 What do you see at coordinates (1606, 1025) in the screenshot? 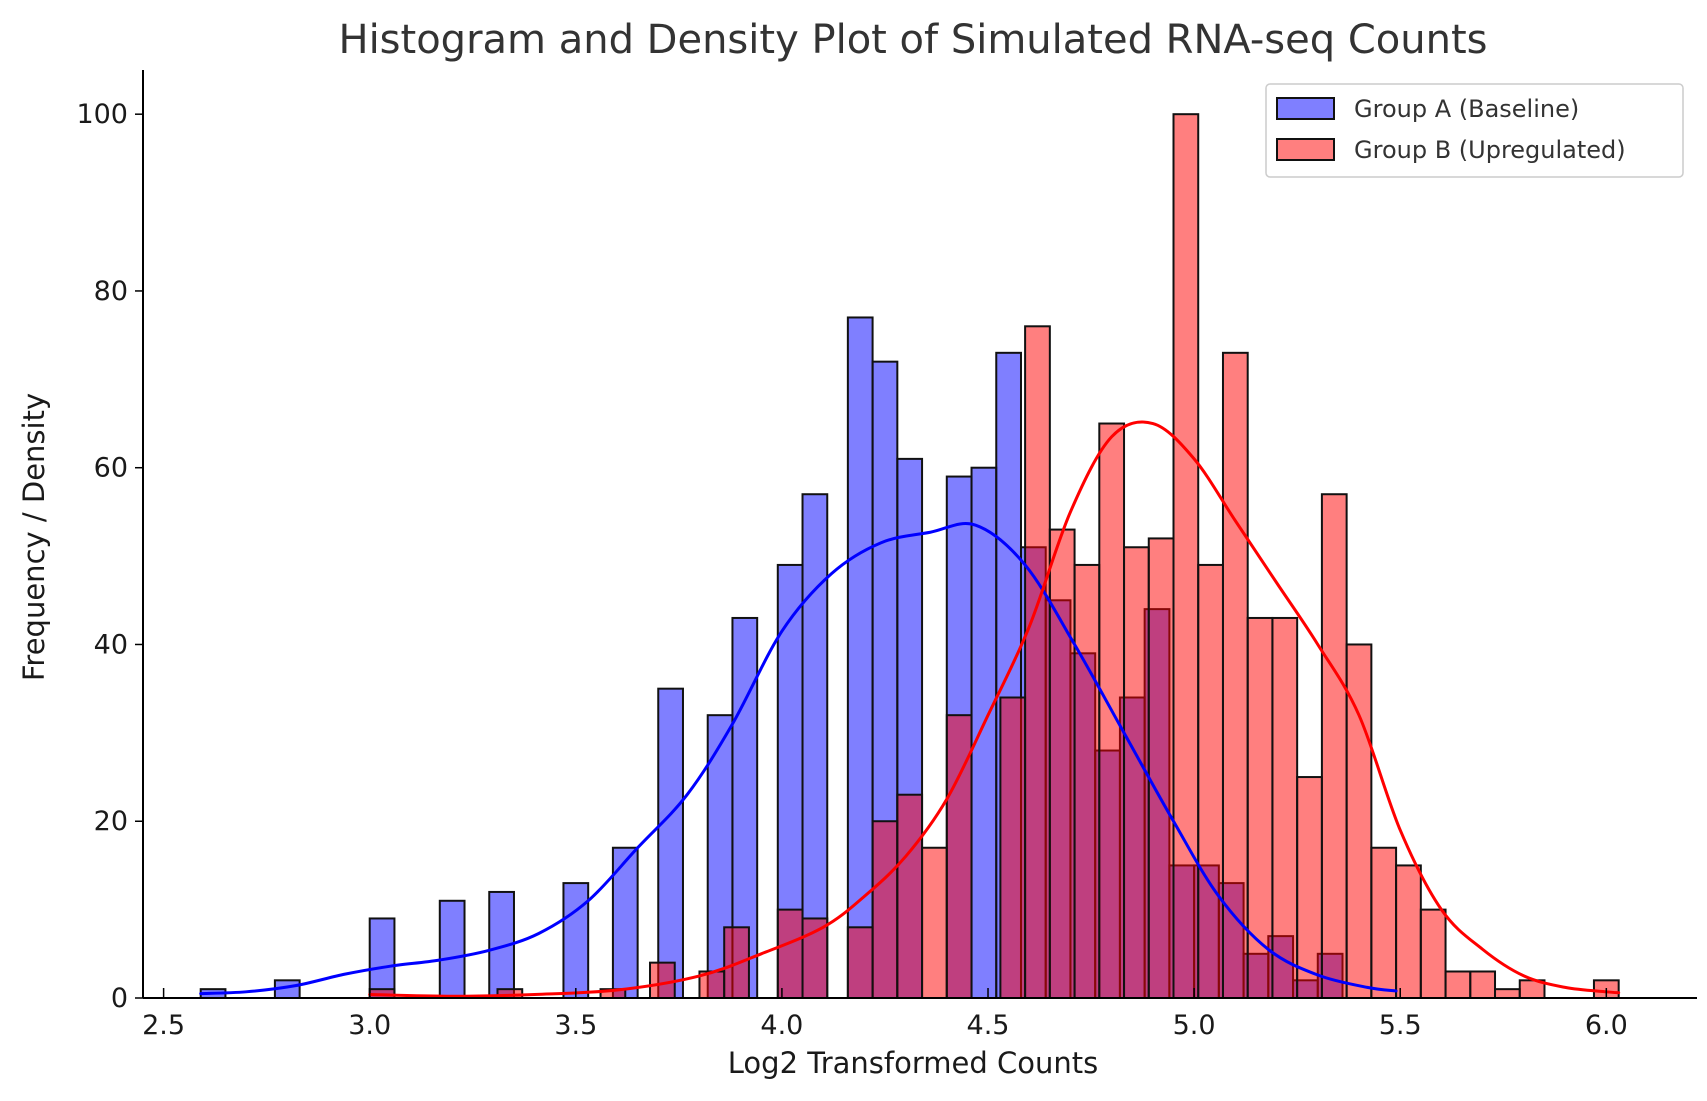
I see `x-tick-label: 6.0` at bounding box center [1606, 1025].